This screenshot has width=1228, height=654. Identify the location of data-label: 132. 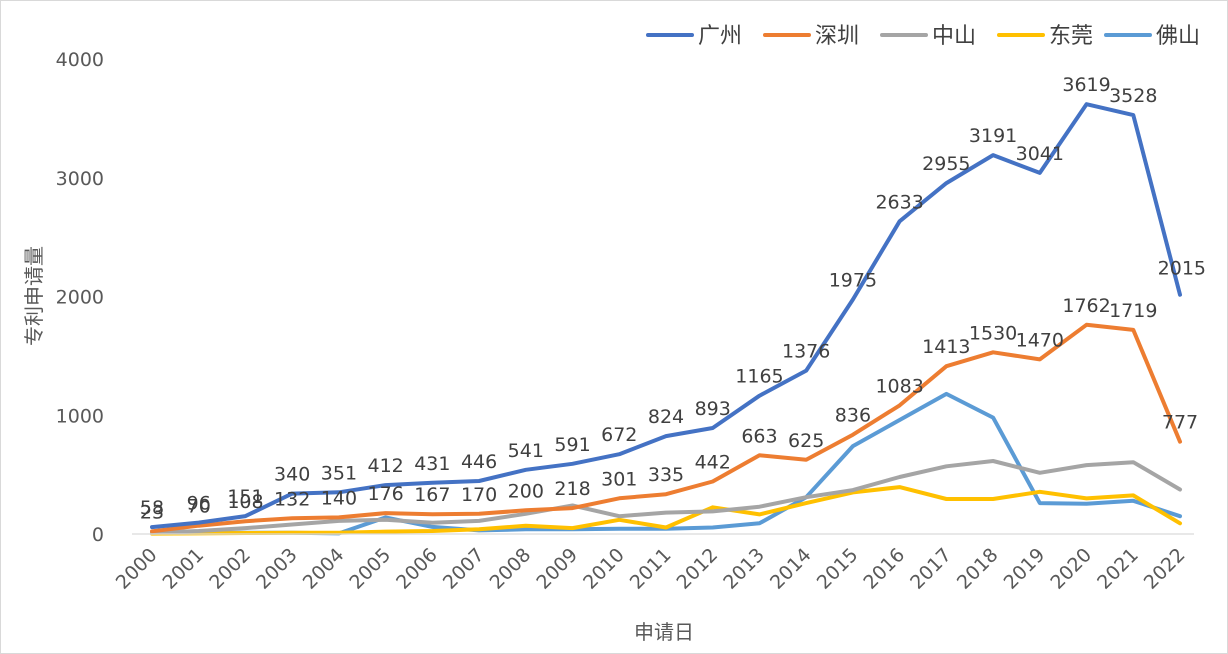
(292, 499).